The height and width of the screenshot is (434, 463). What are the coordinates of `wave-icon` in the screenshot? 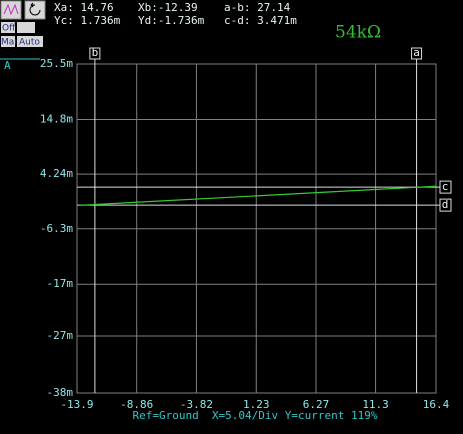 It's located at (11, 10).